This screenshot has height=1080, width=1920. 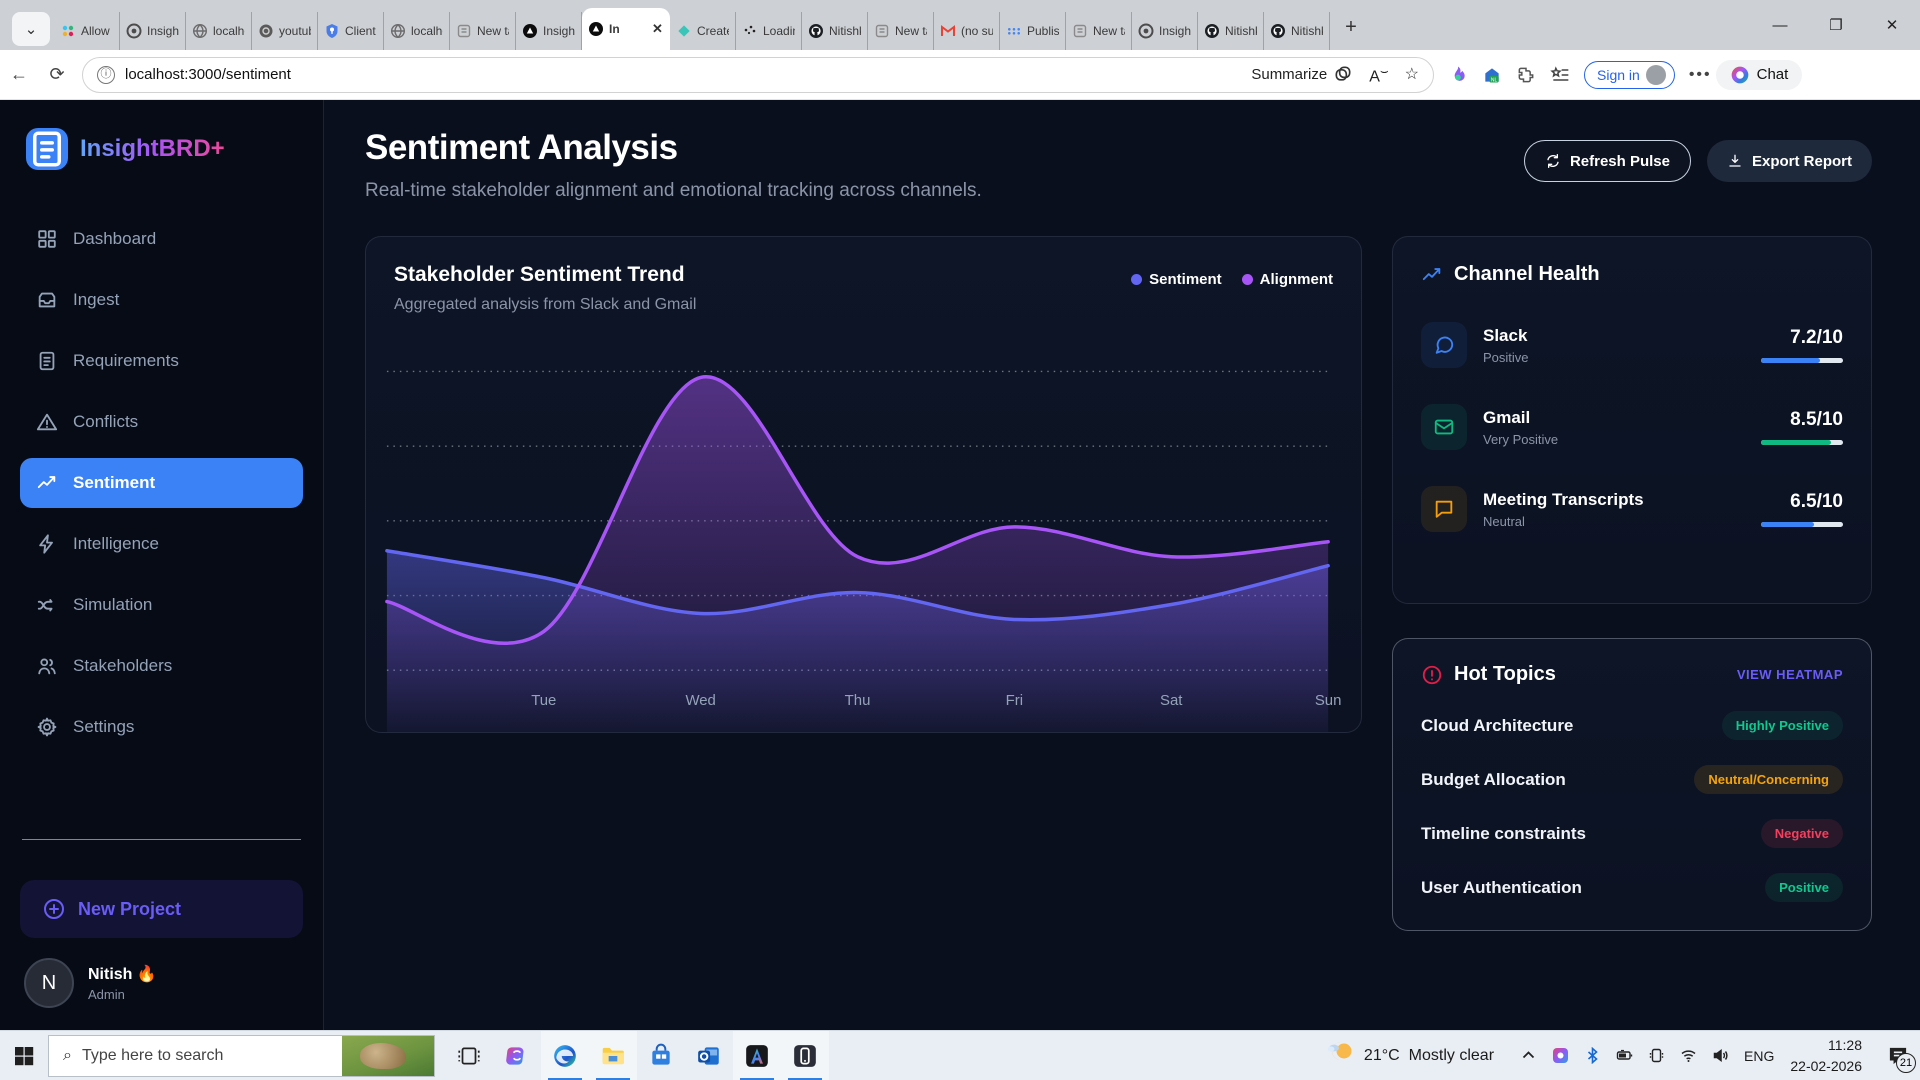 I want to click on read-aloud-icon: A⌣, so click(x=1379, y=74).